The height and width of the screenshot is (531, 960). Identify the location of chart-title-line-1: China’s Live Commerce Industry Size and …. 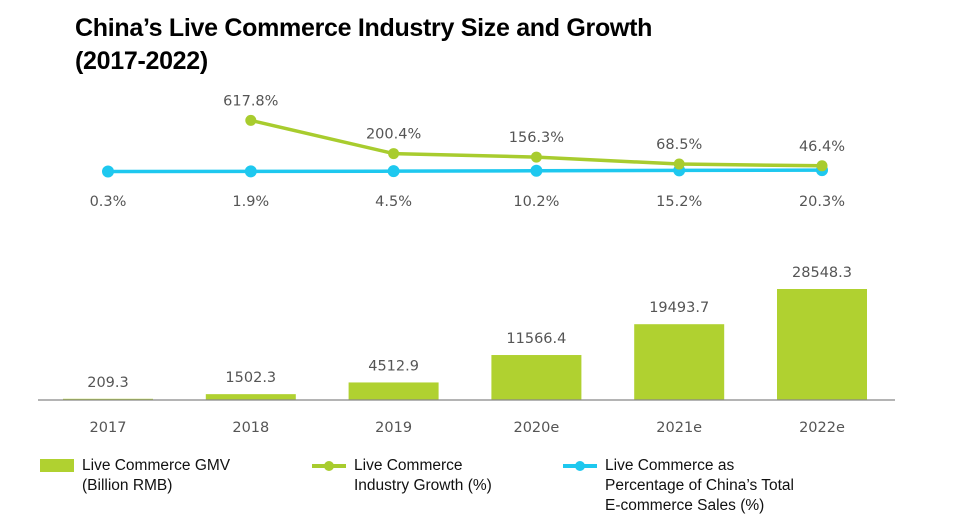
(364, 28).